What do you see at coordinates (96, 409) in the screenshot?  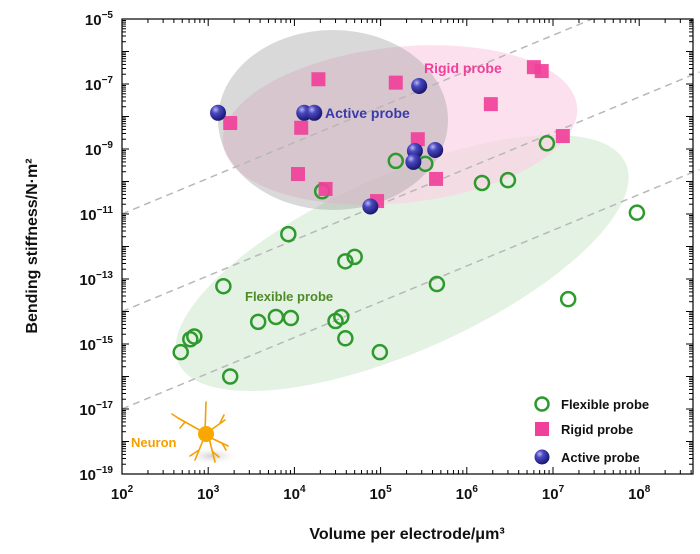 I see `y-tick-label: 10⁻¹⁷` at bounding box center [96, 409].